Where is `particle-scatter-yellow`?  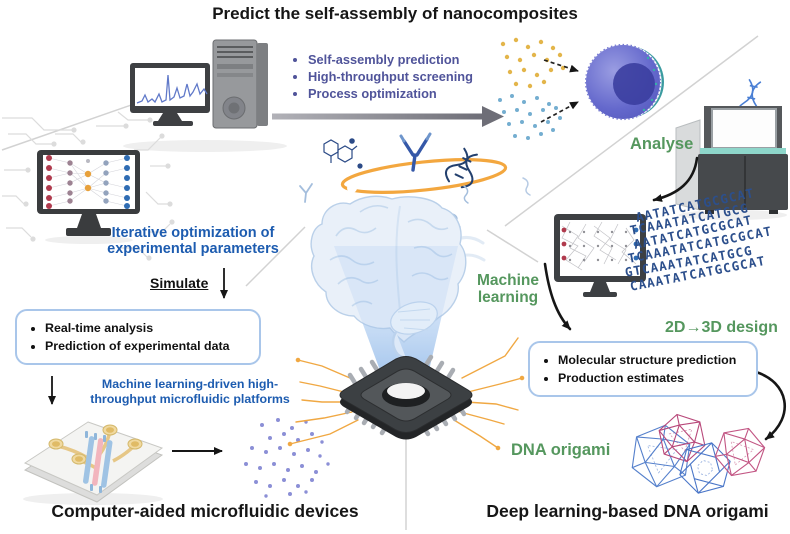 particle-scatter-yellow is located at coordinates (533, 63).